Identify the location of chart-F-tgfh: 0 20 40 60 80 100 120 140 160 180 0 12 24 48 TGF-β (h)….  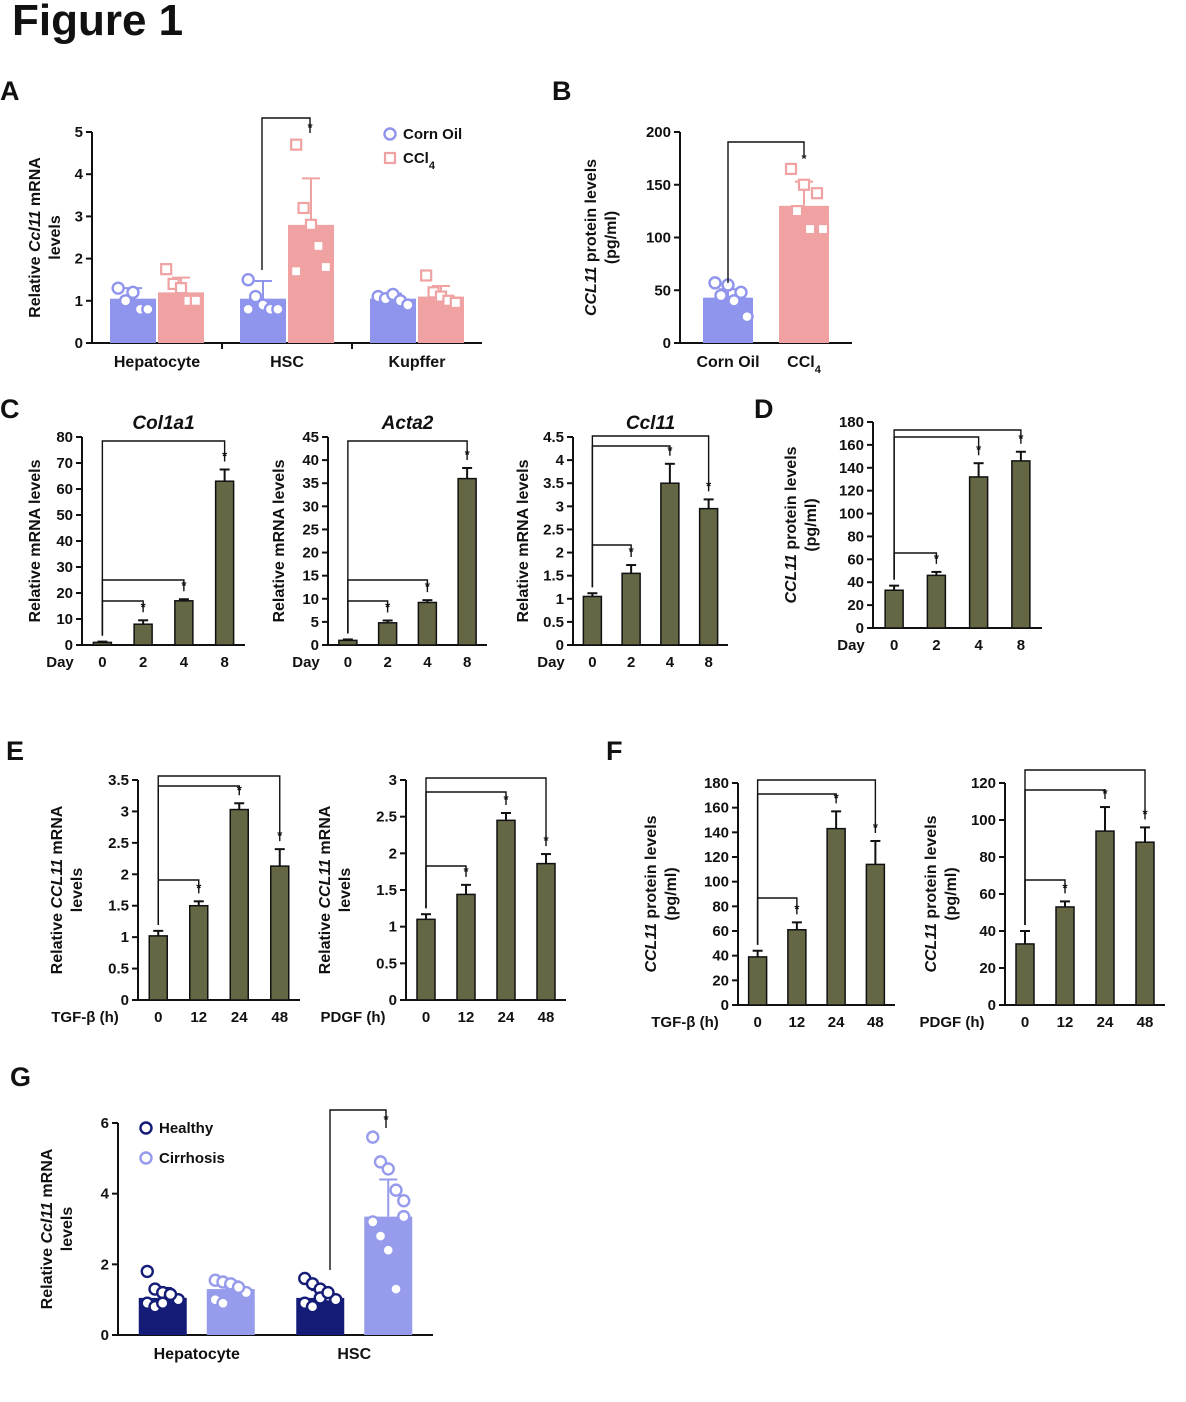
(769, 903).